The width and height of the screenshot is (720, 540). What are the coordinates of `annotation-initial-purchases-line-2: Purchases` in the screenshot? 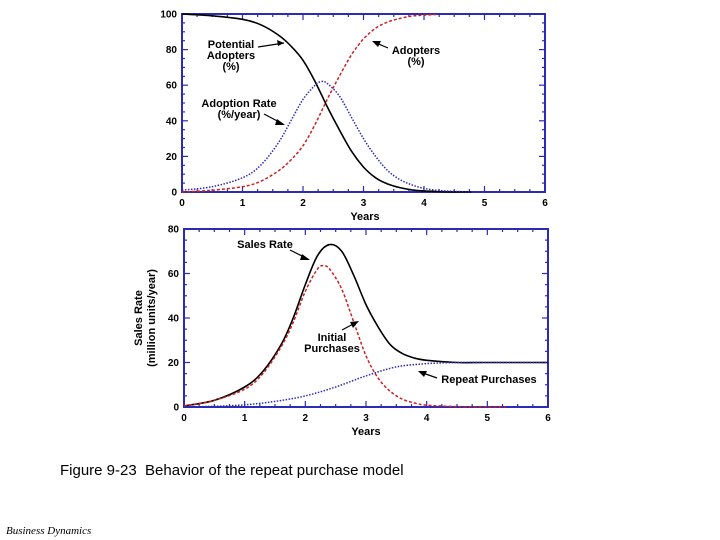 It's located at (332, 349).